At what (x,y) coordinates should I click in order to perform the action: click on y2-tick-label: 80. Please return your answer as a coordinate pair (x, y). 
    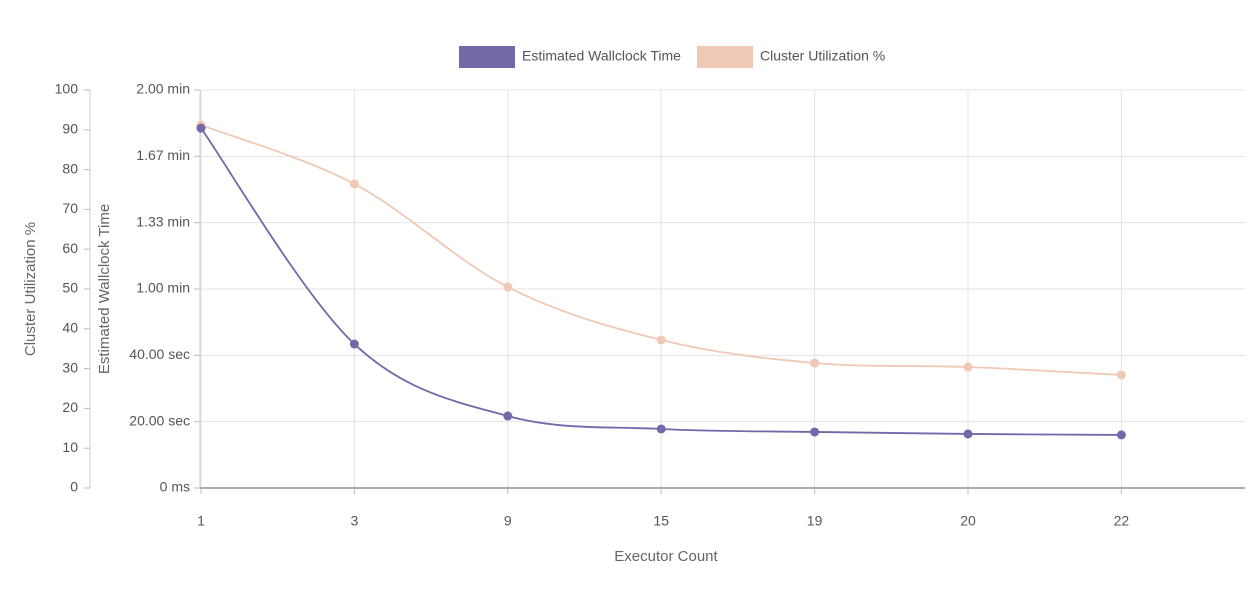
    Looking at the image, I should click on (70, 168).